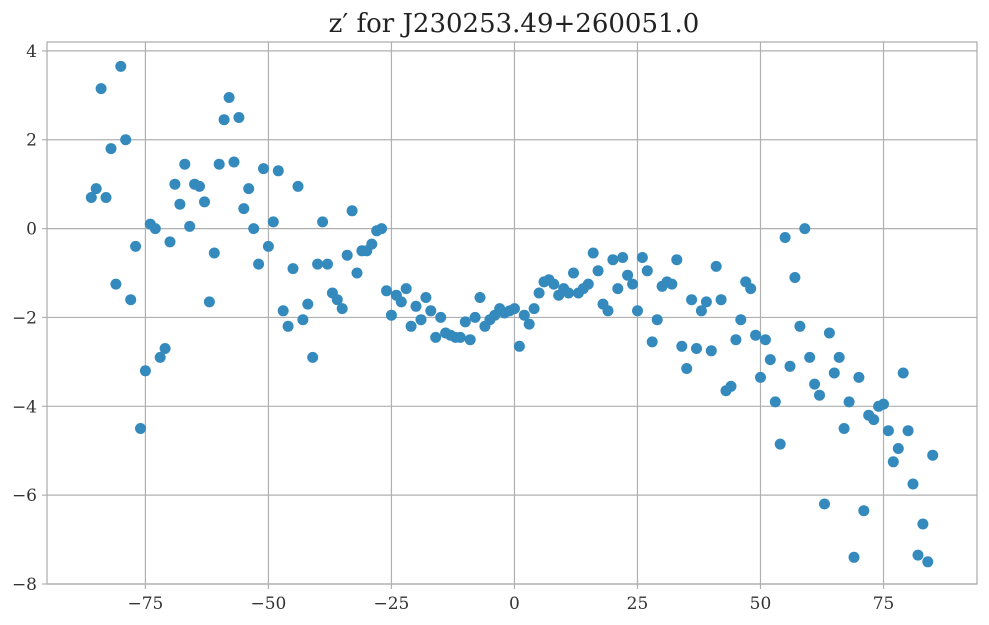 The height and width of the screenshot is (625, 989). Describe the element at coordinates (24, 318) in the screenshot. I see `y-tick-label: −2` at that location.